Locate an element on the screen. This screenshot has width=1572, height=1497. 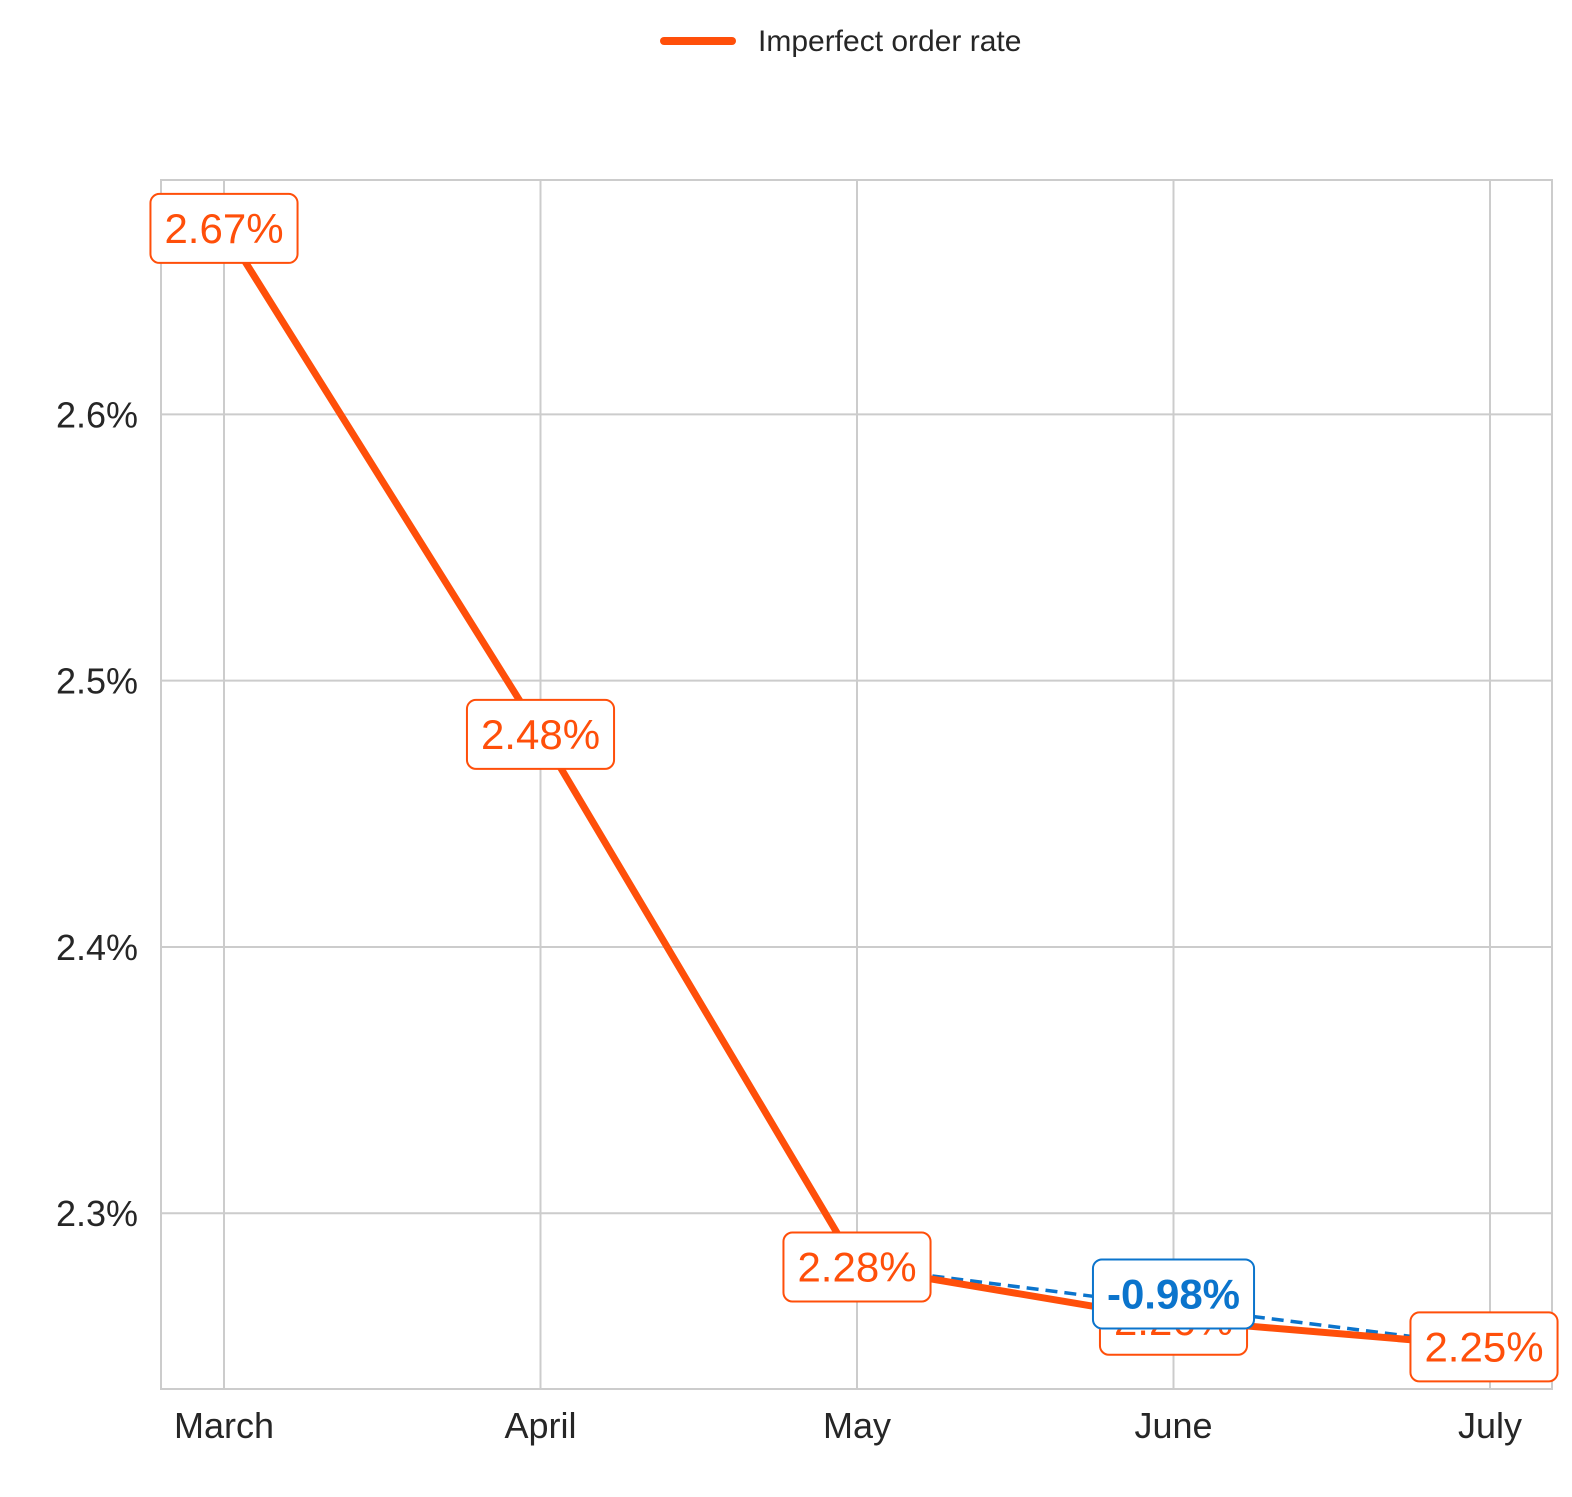
delta-line is located at coordinates (1173, 1306).